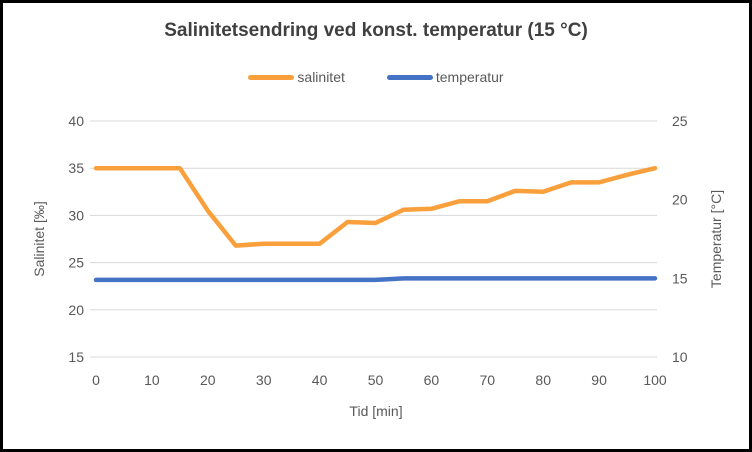 The width and height of the screenshot is (752, 452). What do you see at coordinates (264, 380) in the screenshot?
I see `x-tick-label: 30` at bounding box center [264, 380].